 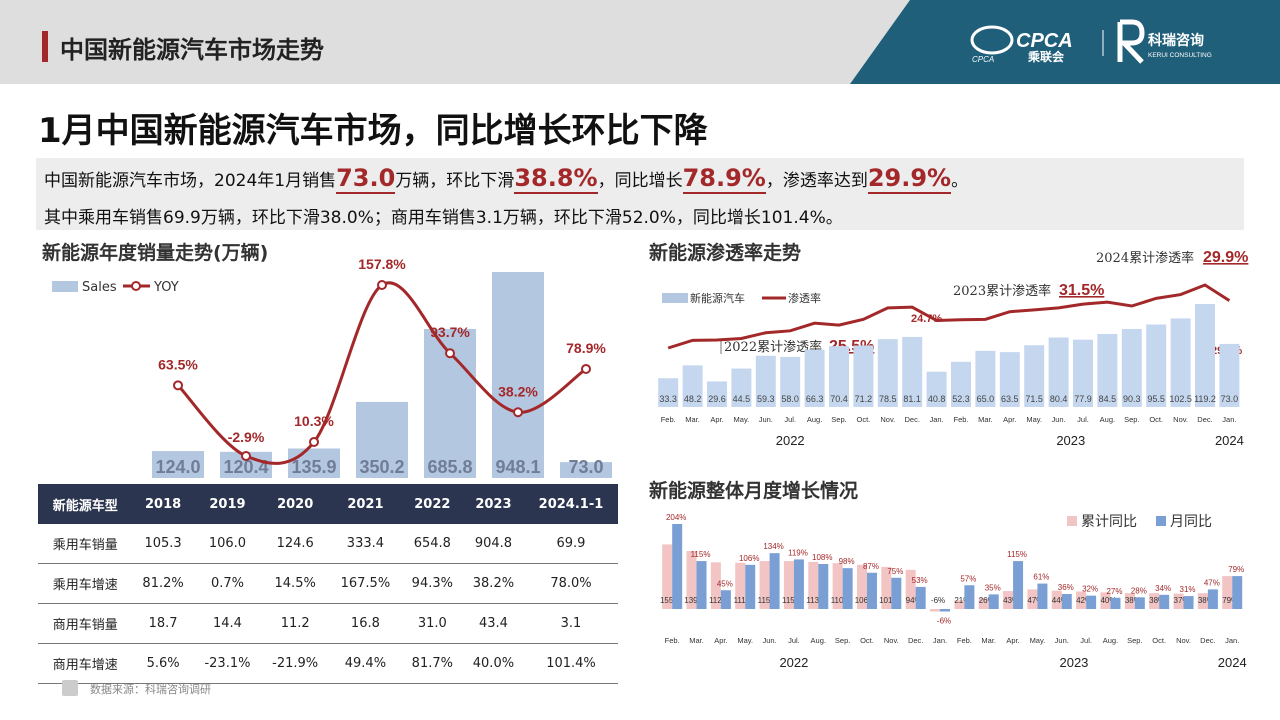 I want to click on table-header-cell: 2020, so click(x=295, y=504).